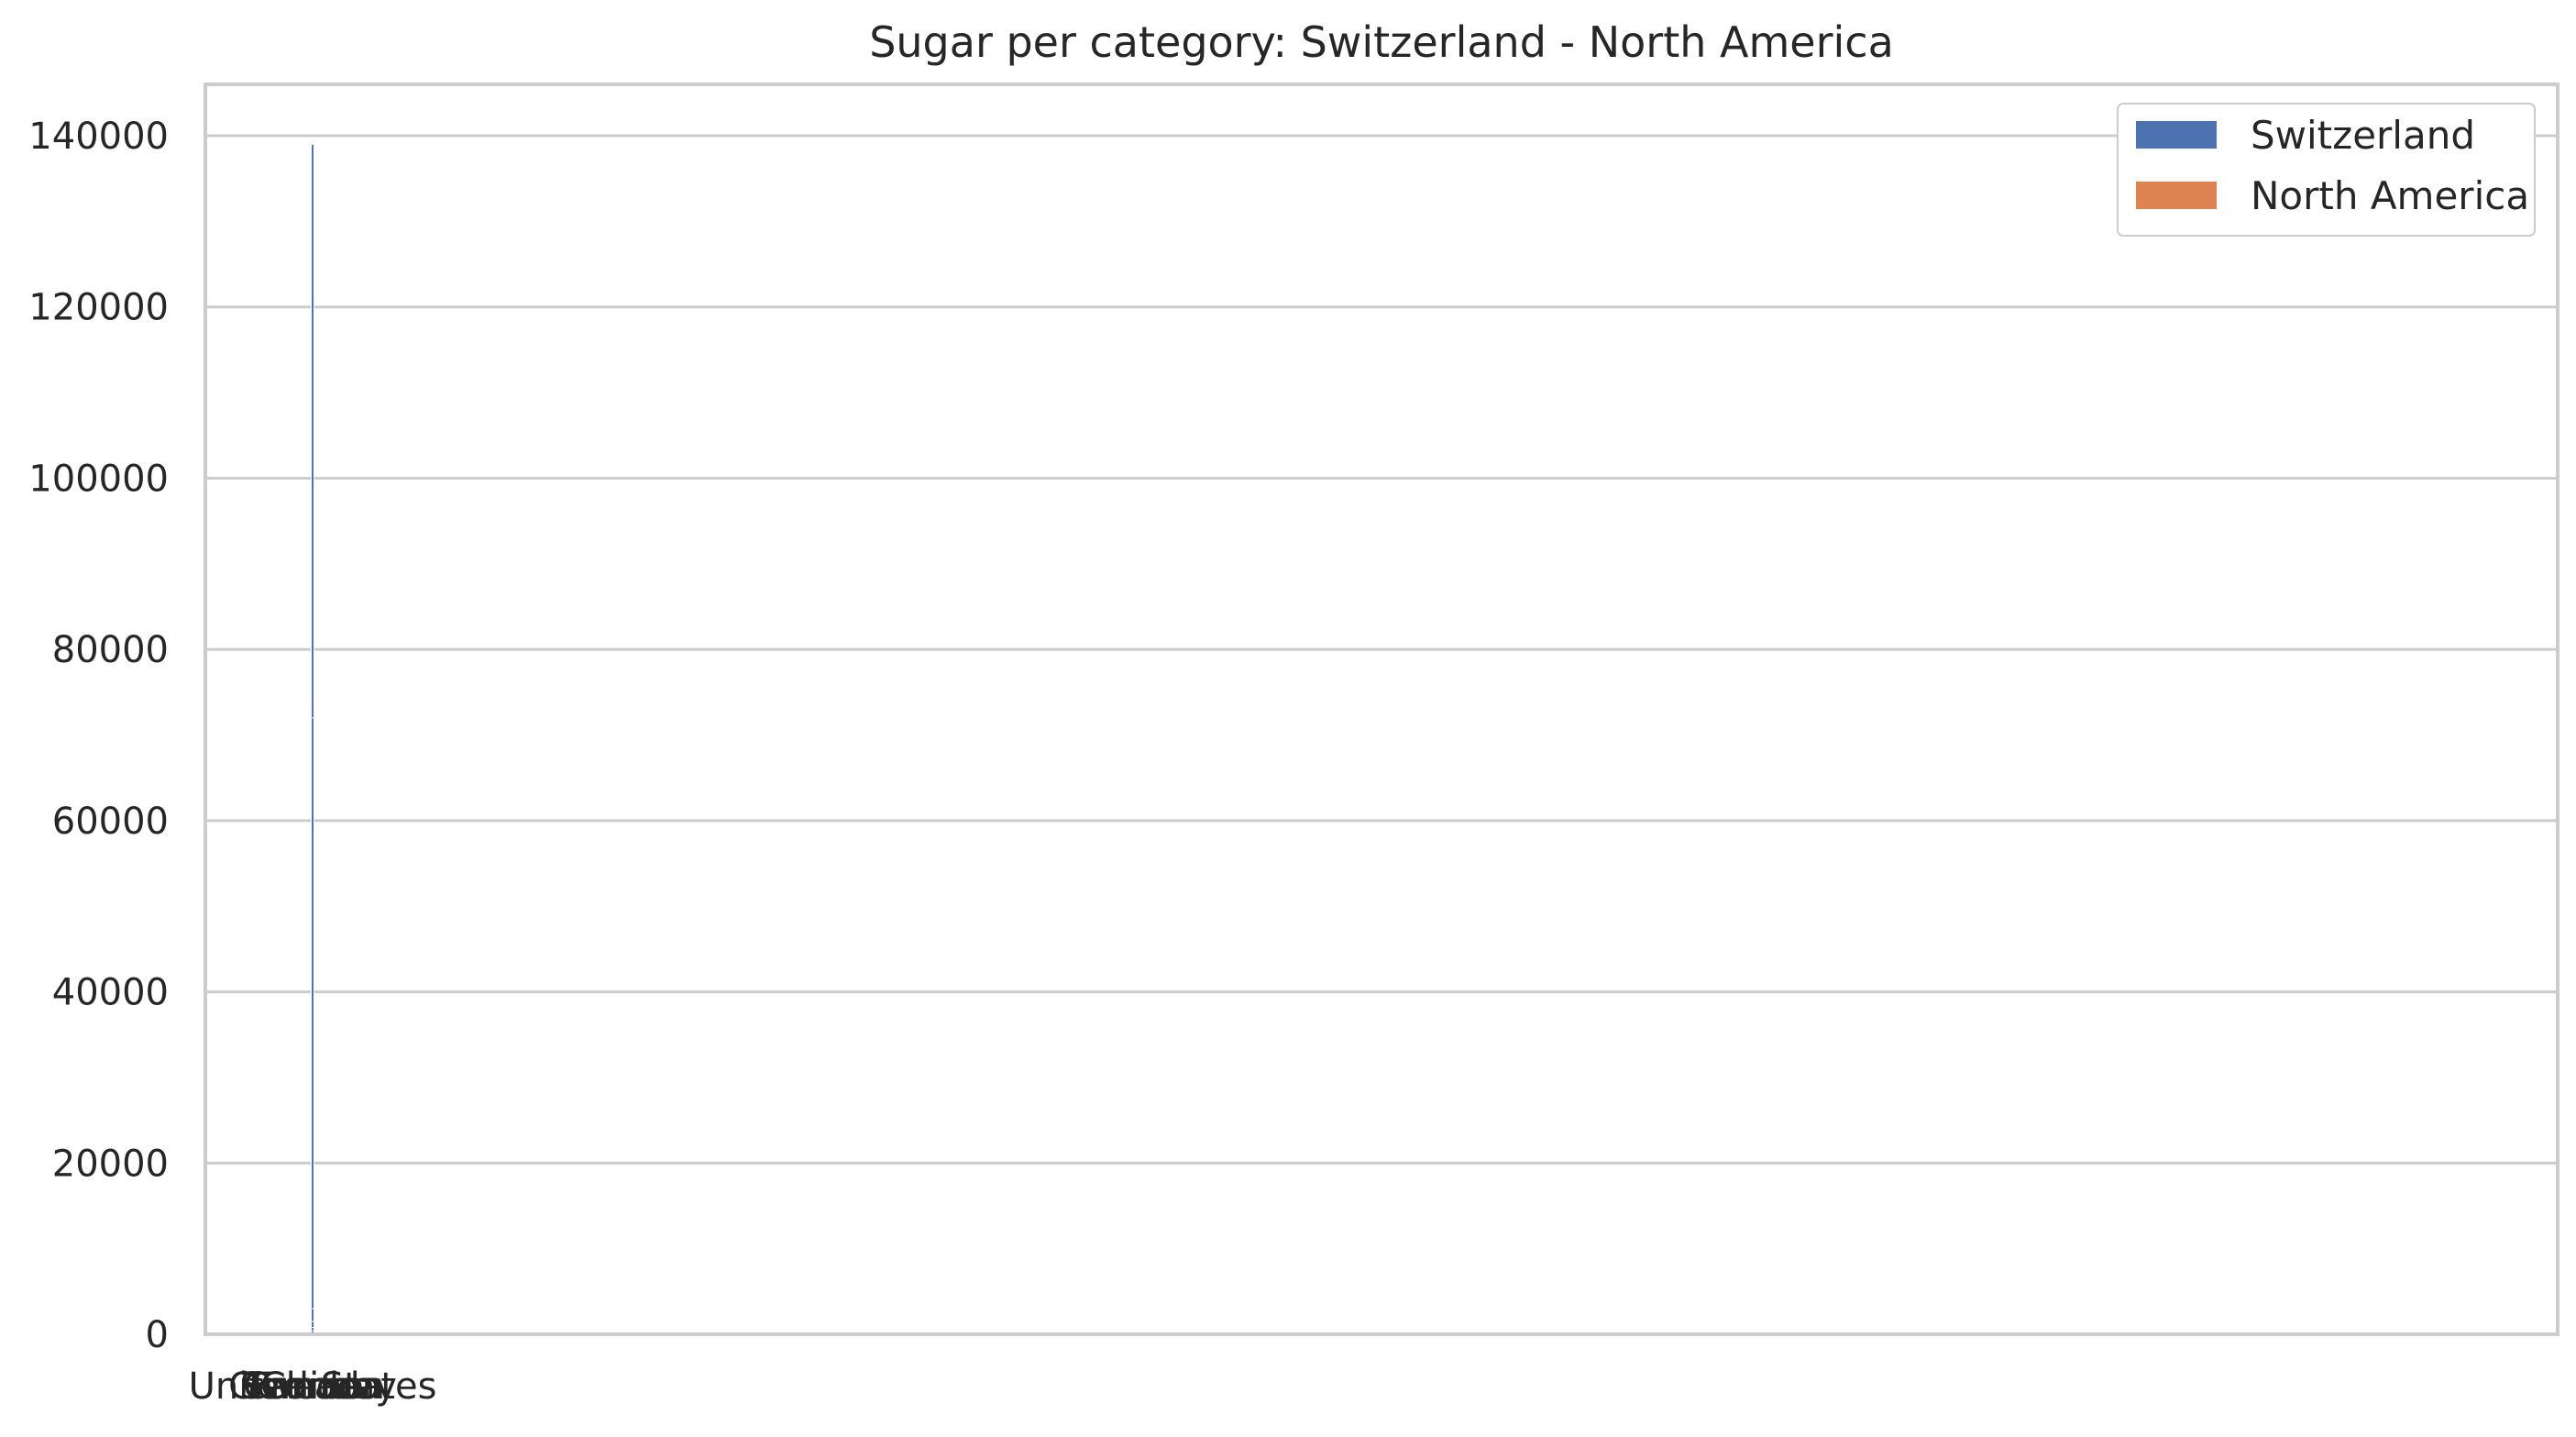 The height and width of the screenshot is (1437, 2576). I want to click on bar-switzerland-germany, so click(312, 1026).